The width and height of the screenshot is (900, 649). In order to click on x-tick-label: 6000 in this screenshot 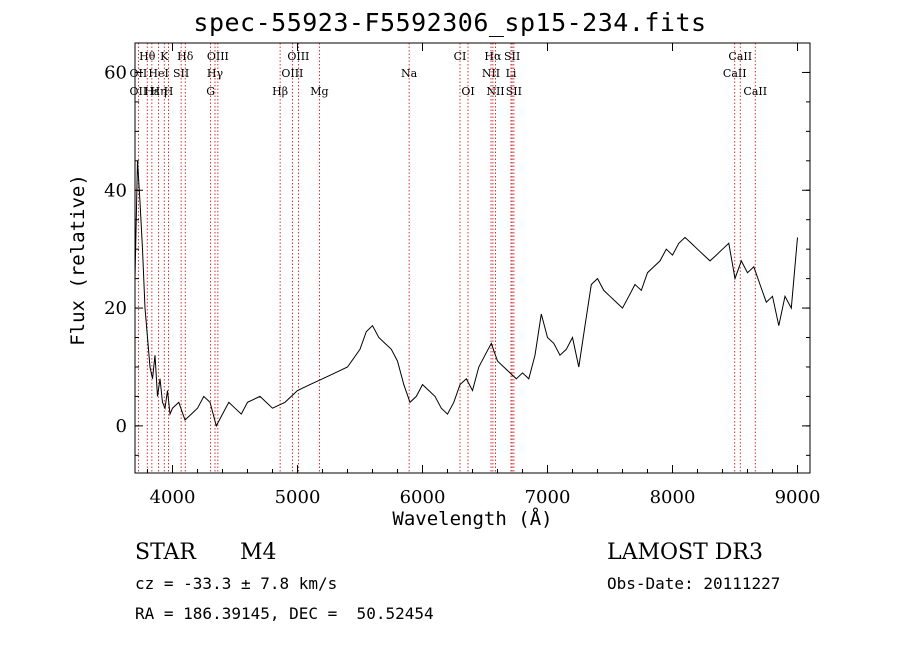, I will do `click(423, 497)`.